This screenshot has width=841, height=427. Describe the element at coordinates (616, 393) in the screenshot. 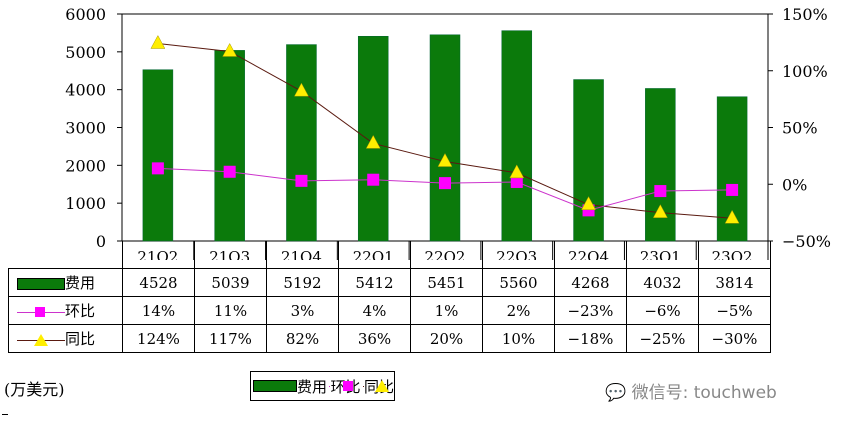

I see `wechat-icon: 💬` at that location.